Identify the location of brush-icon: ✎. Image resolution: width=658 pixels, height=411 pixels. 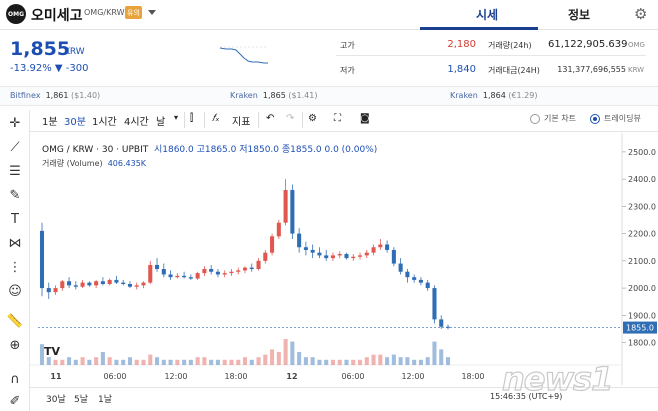
(15, 195).